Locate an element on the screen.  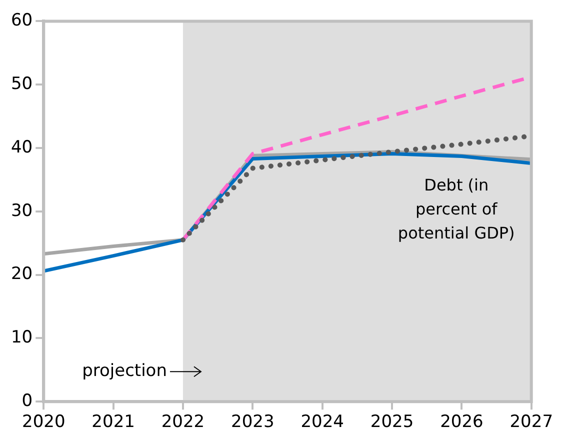
x-tick-label: 2021 is located at coordinates (113, 422).